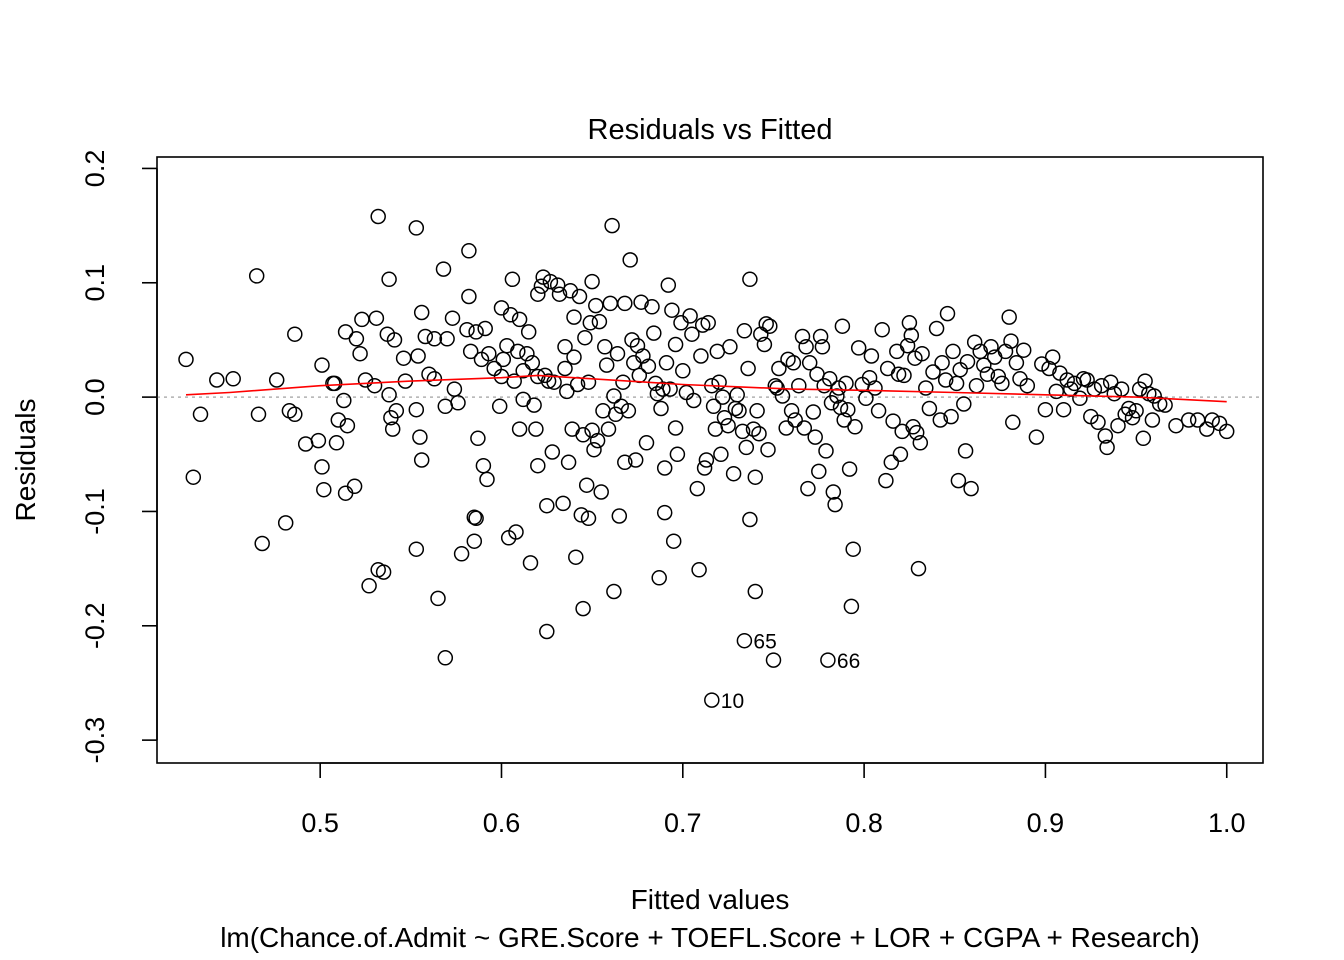  I want to click on y-tick-label: -0.2, so click(95, 626).